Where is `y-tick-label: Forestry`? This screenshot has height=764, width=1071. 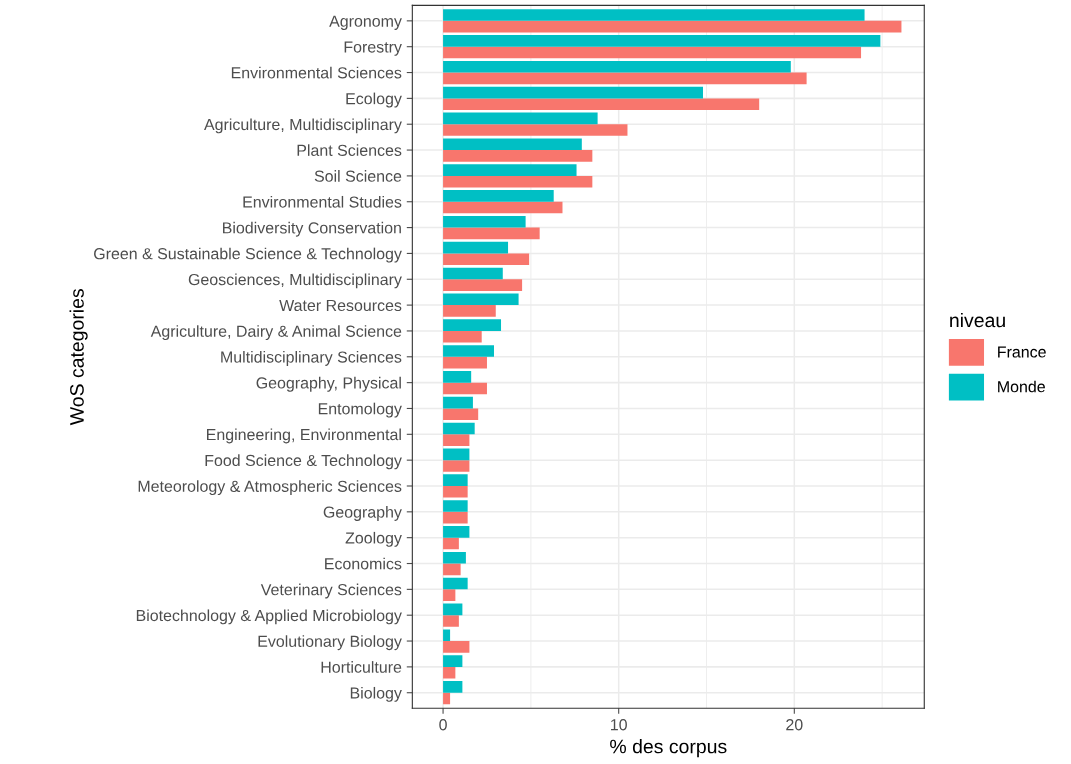 y-tick-label: Forestry is located at coordinates (373, 48).